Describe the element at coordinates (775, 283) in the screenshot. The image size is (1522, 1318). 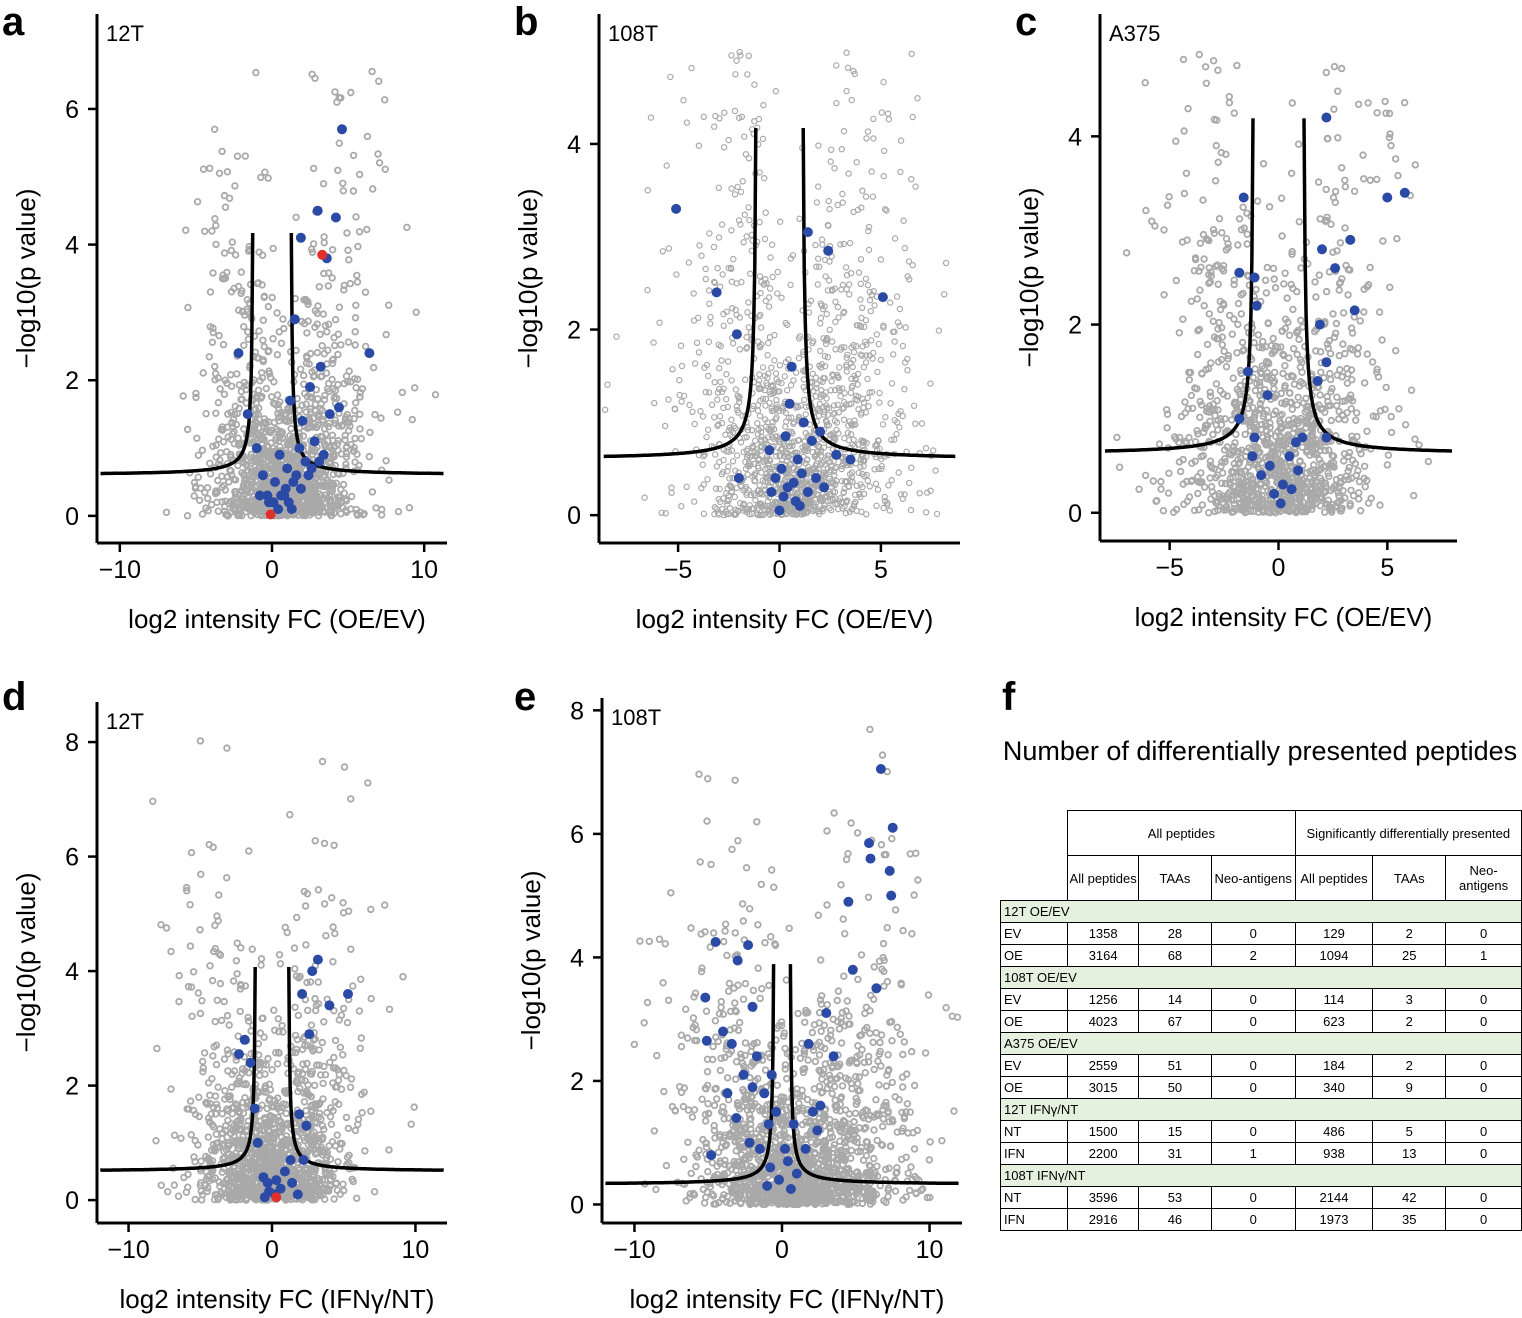
I see `peptide-cloud` at that location.